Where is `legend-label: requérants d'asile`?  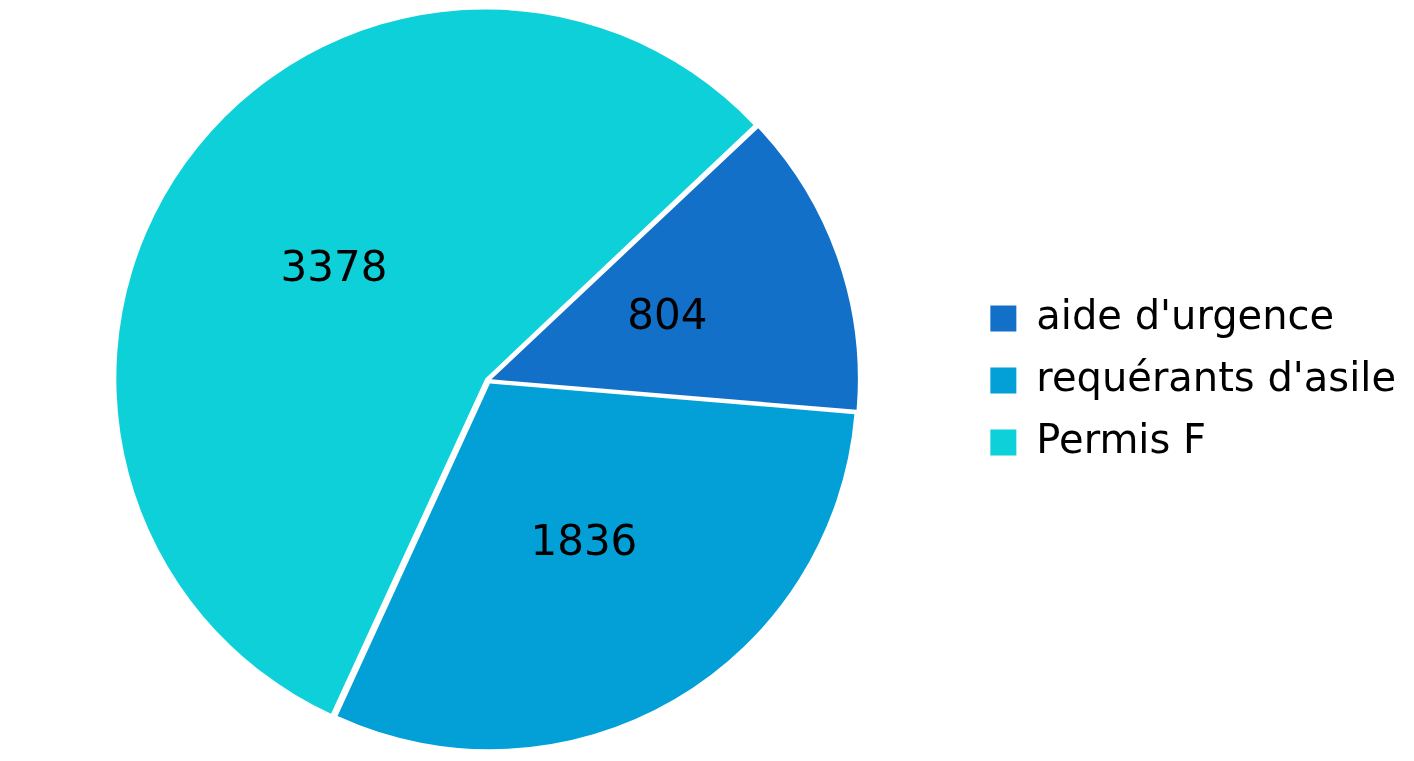
legend-label: requérants d'asile is located at coordinates (1216, 376).